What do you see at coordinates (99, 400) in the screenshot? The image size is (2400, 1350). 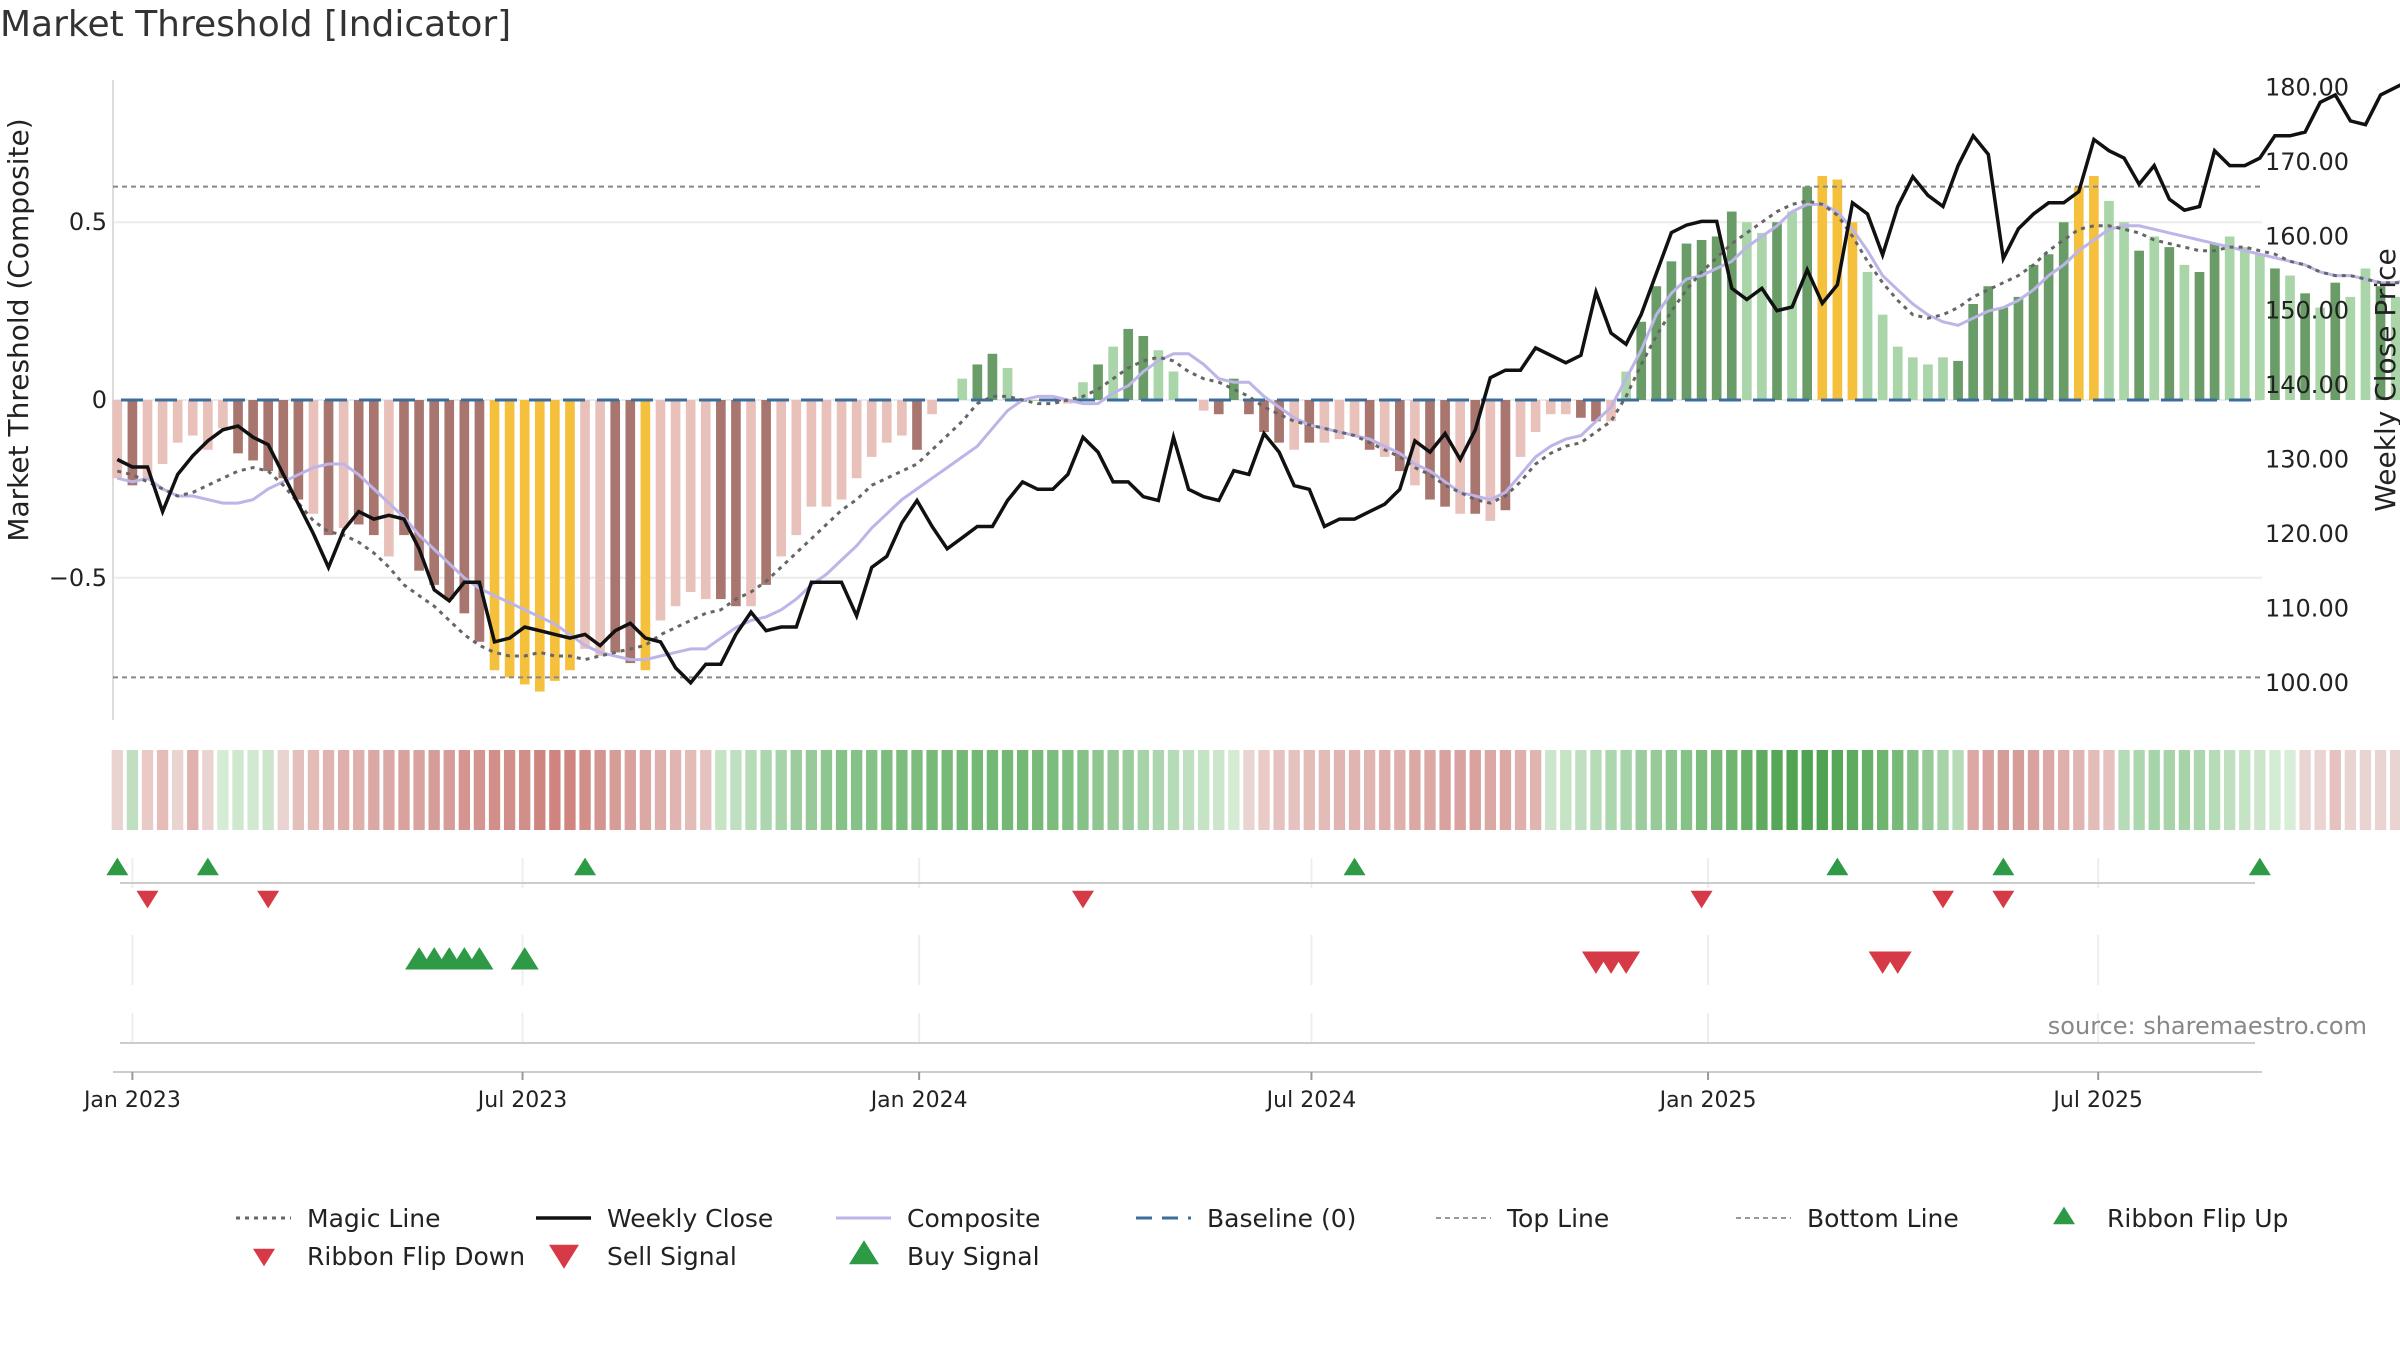 I see `y-tick-label: 0` at bounding box center [99, 400].